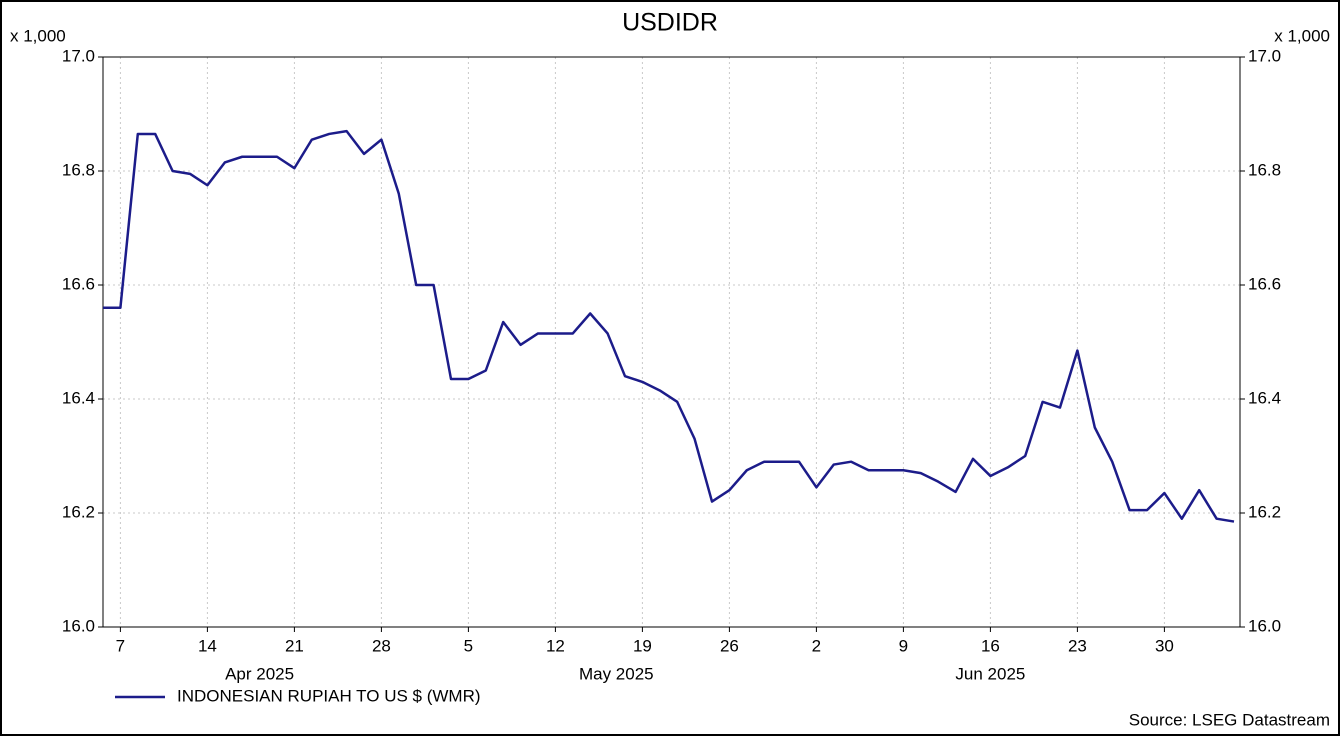 This screenshot has height=736, width=1340. What do you see at coordinates (616, 673) in the screenshot?
I see `x-month-label: May 2025` at bounding box center [616, 673].